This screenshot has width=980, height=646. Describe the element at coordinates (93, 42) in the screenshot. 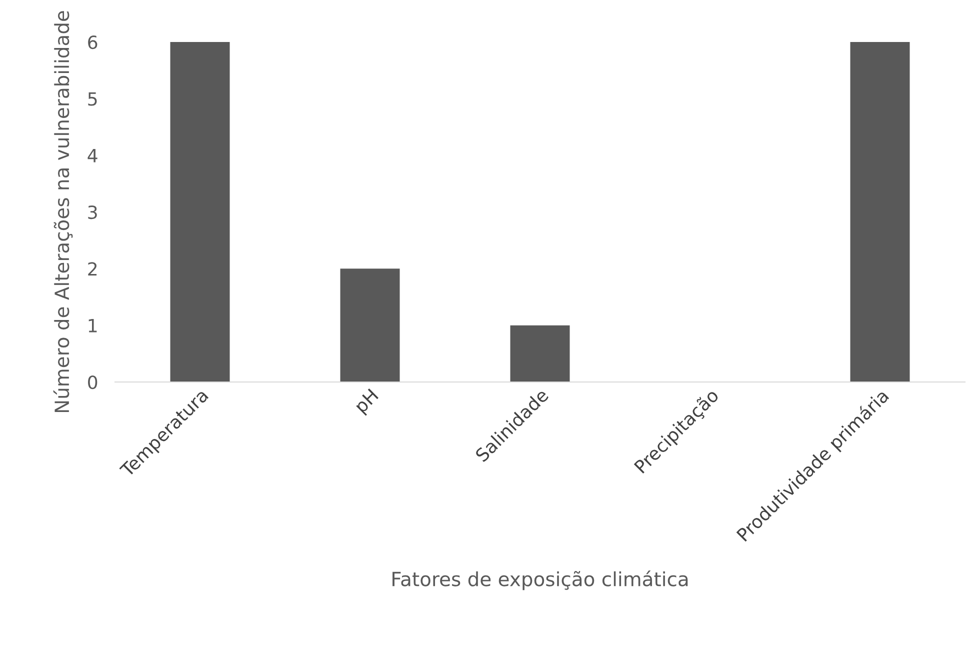

I see `y-tick-label: 6` at that location.